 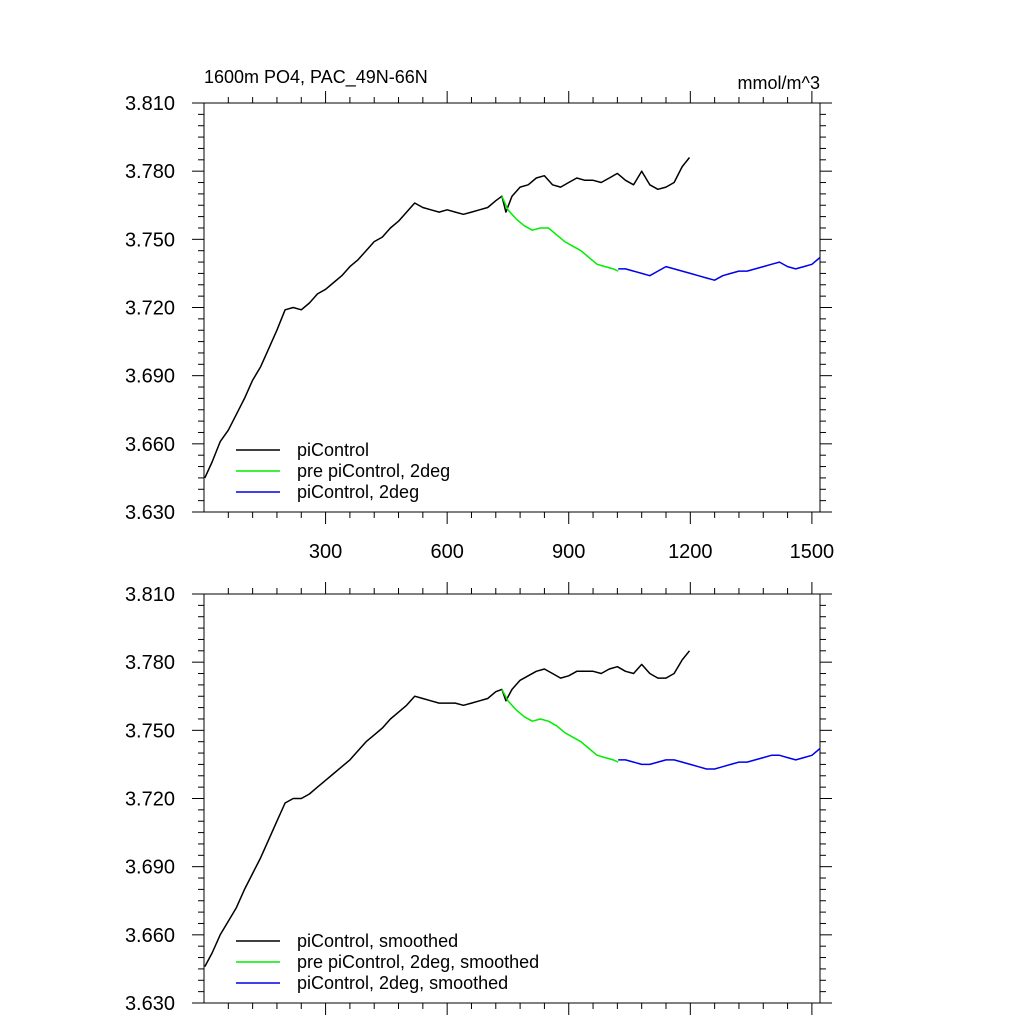 I want to click on legend-label: piControl, 2deg, so click(x=358, y=492).